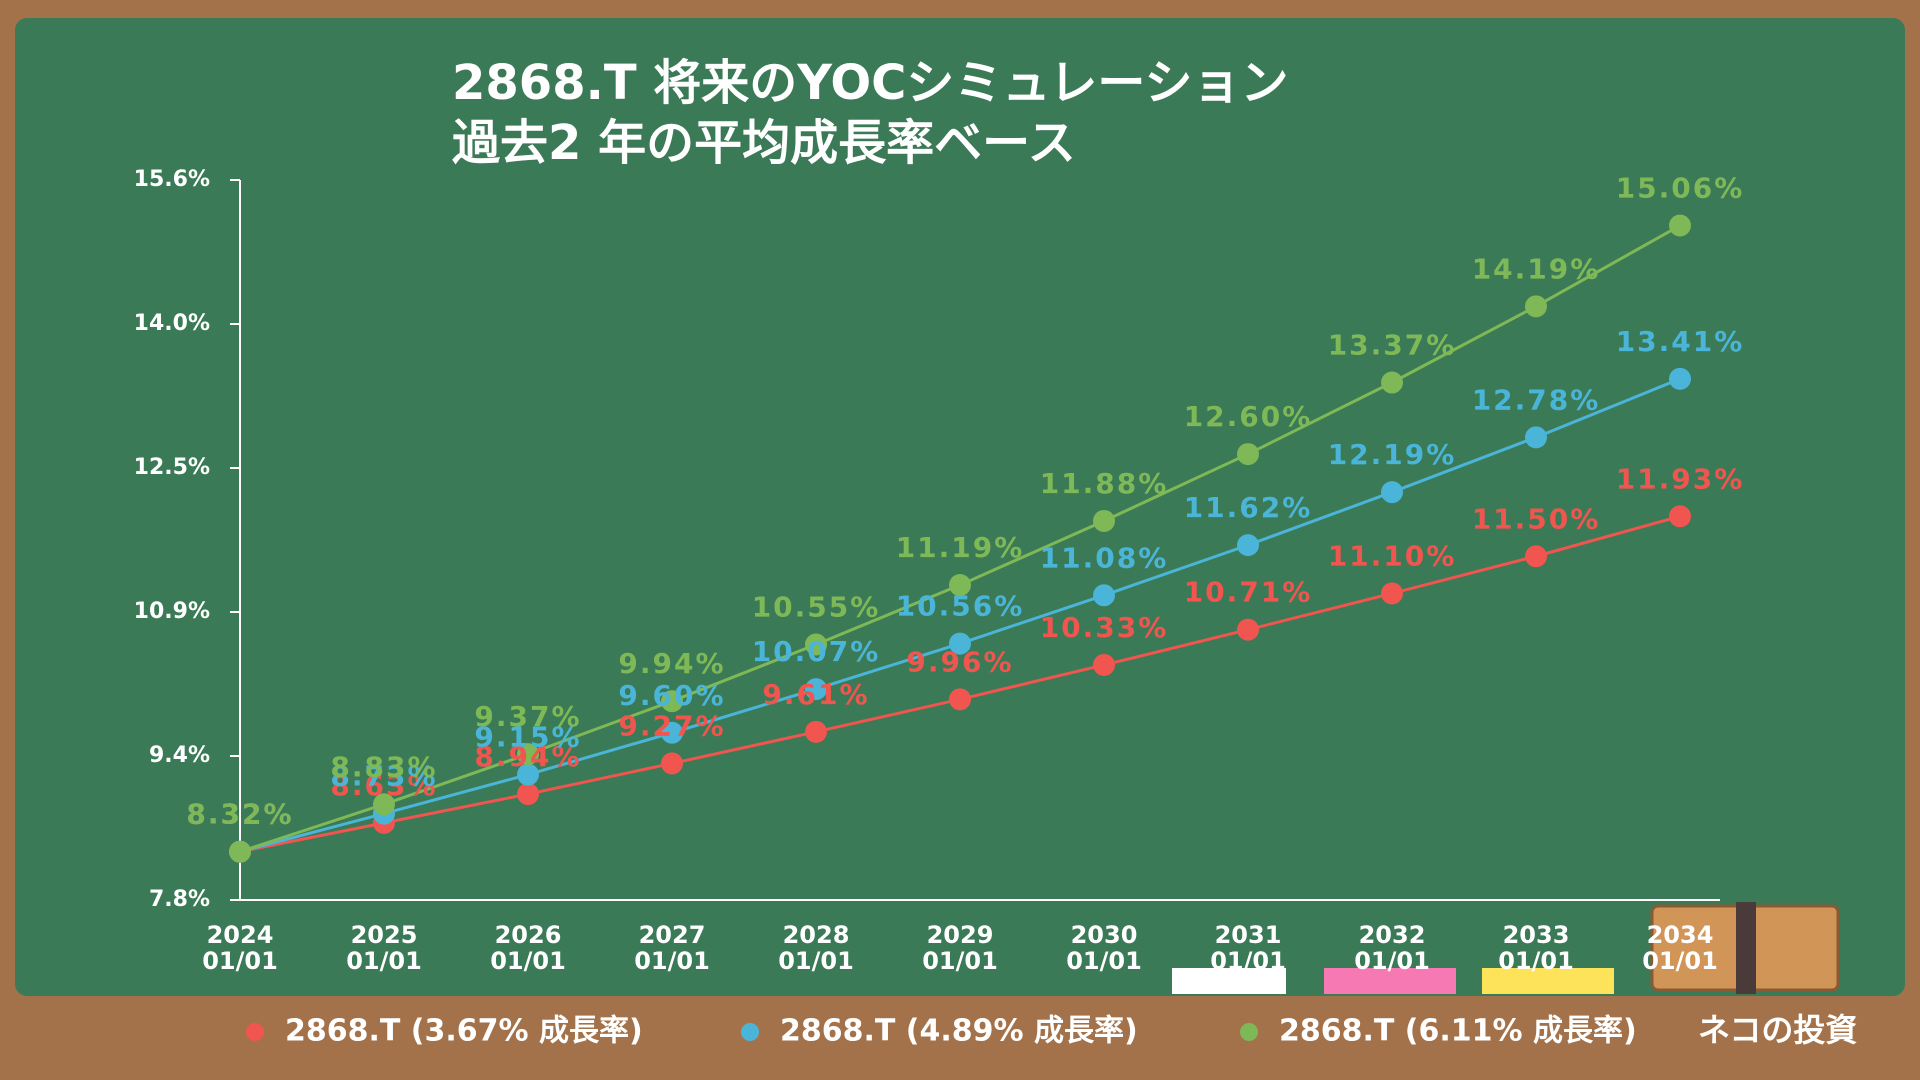 This screenshot has width=1920, height=1080. Describe the element at coordinates (528, 948) in the screenshot. I see `x-tick-label: 2026 01/01` at that location.